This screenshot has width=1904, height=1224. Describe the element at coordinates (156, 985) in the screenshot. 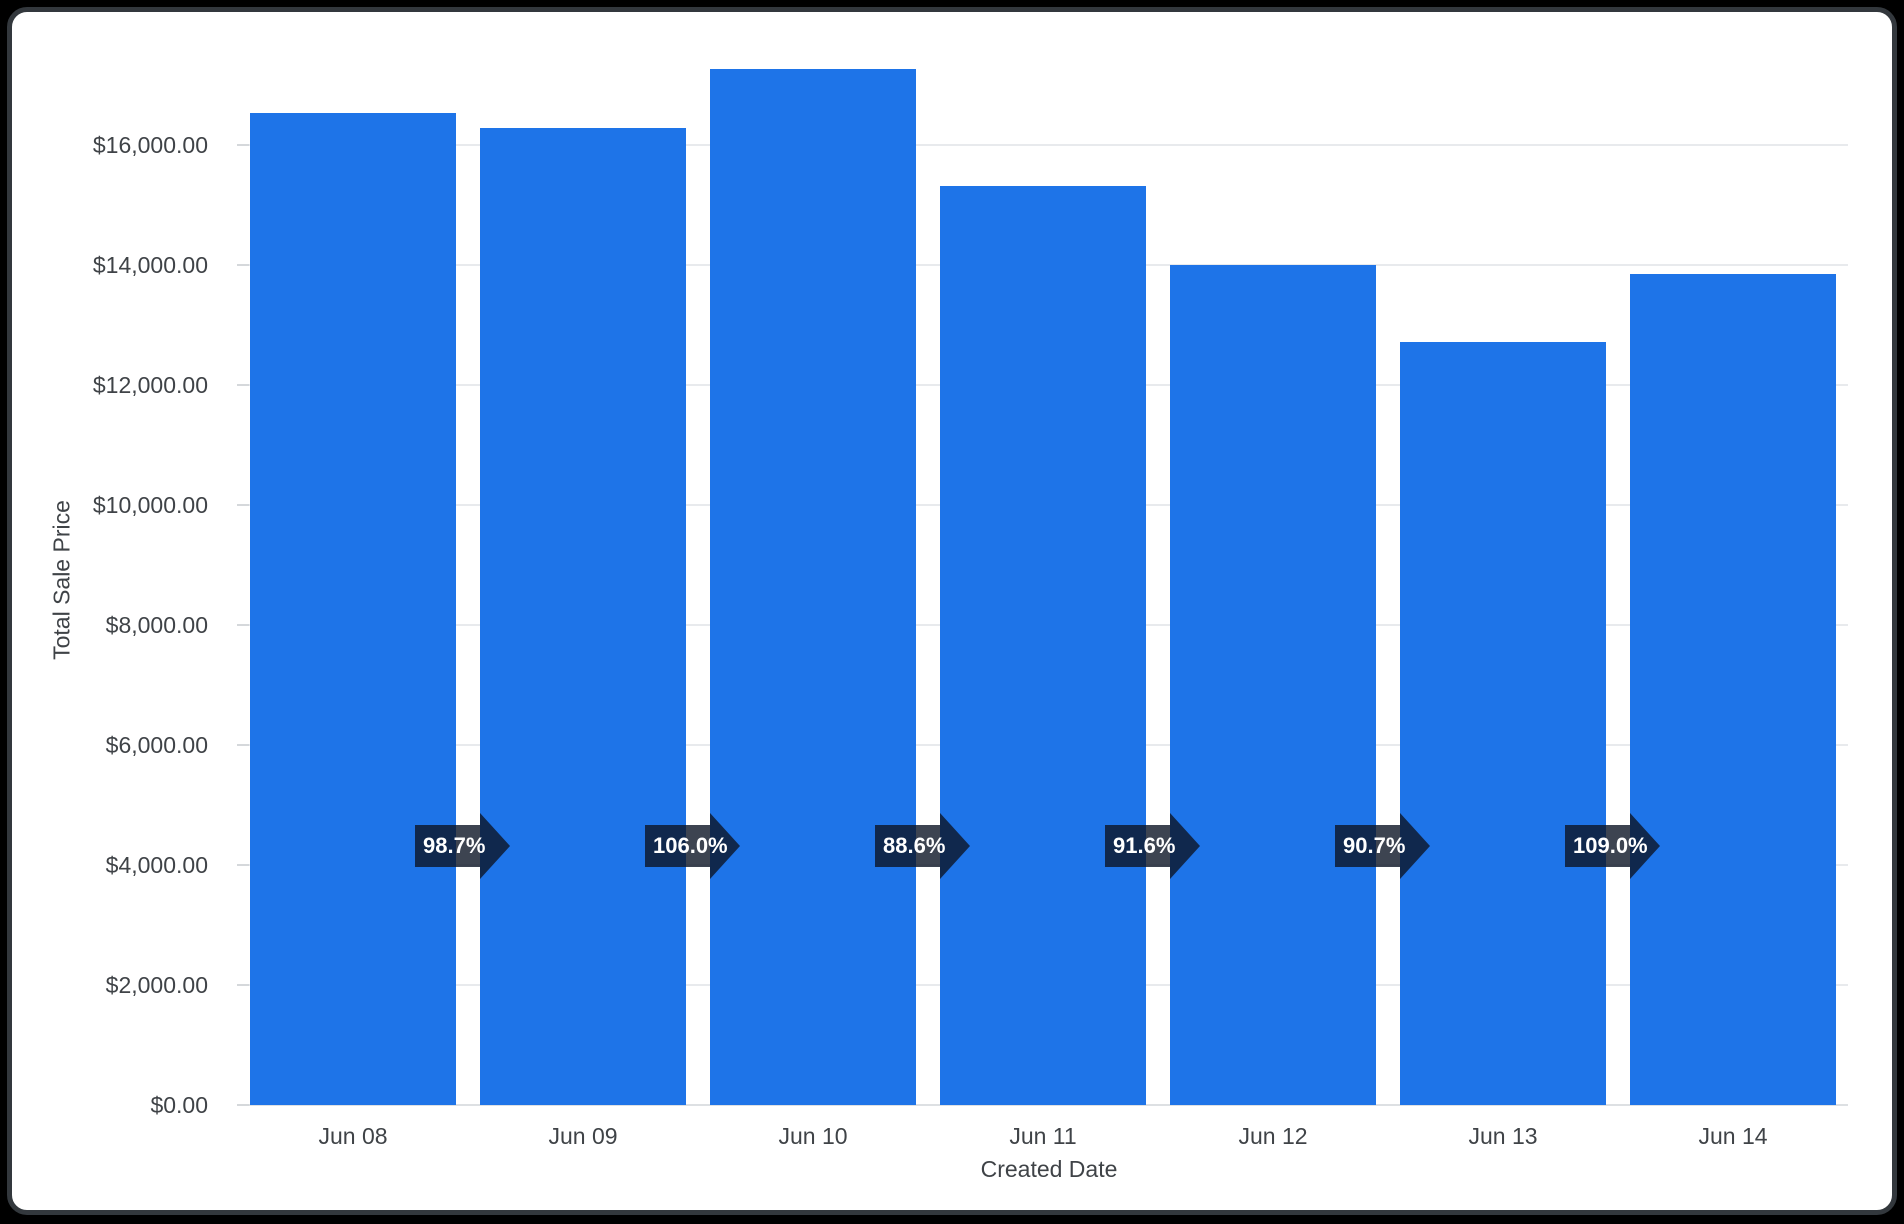

I see `y-axis-tick-label: $2,000.00` at that location.